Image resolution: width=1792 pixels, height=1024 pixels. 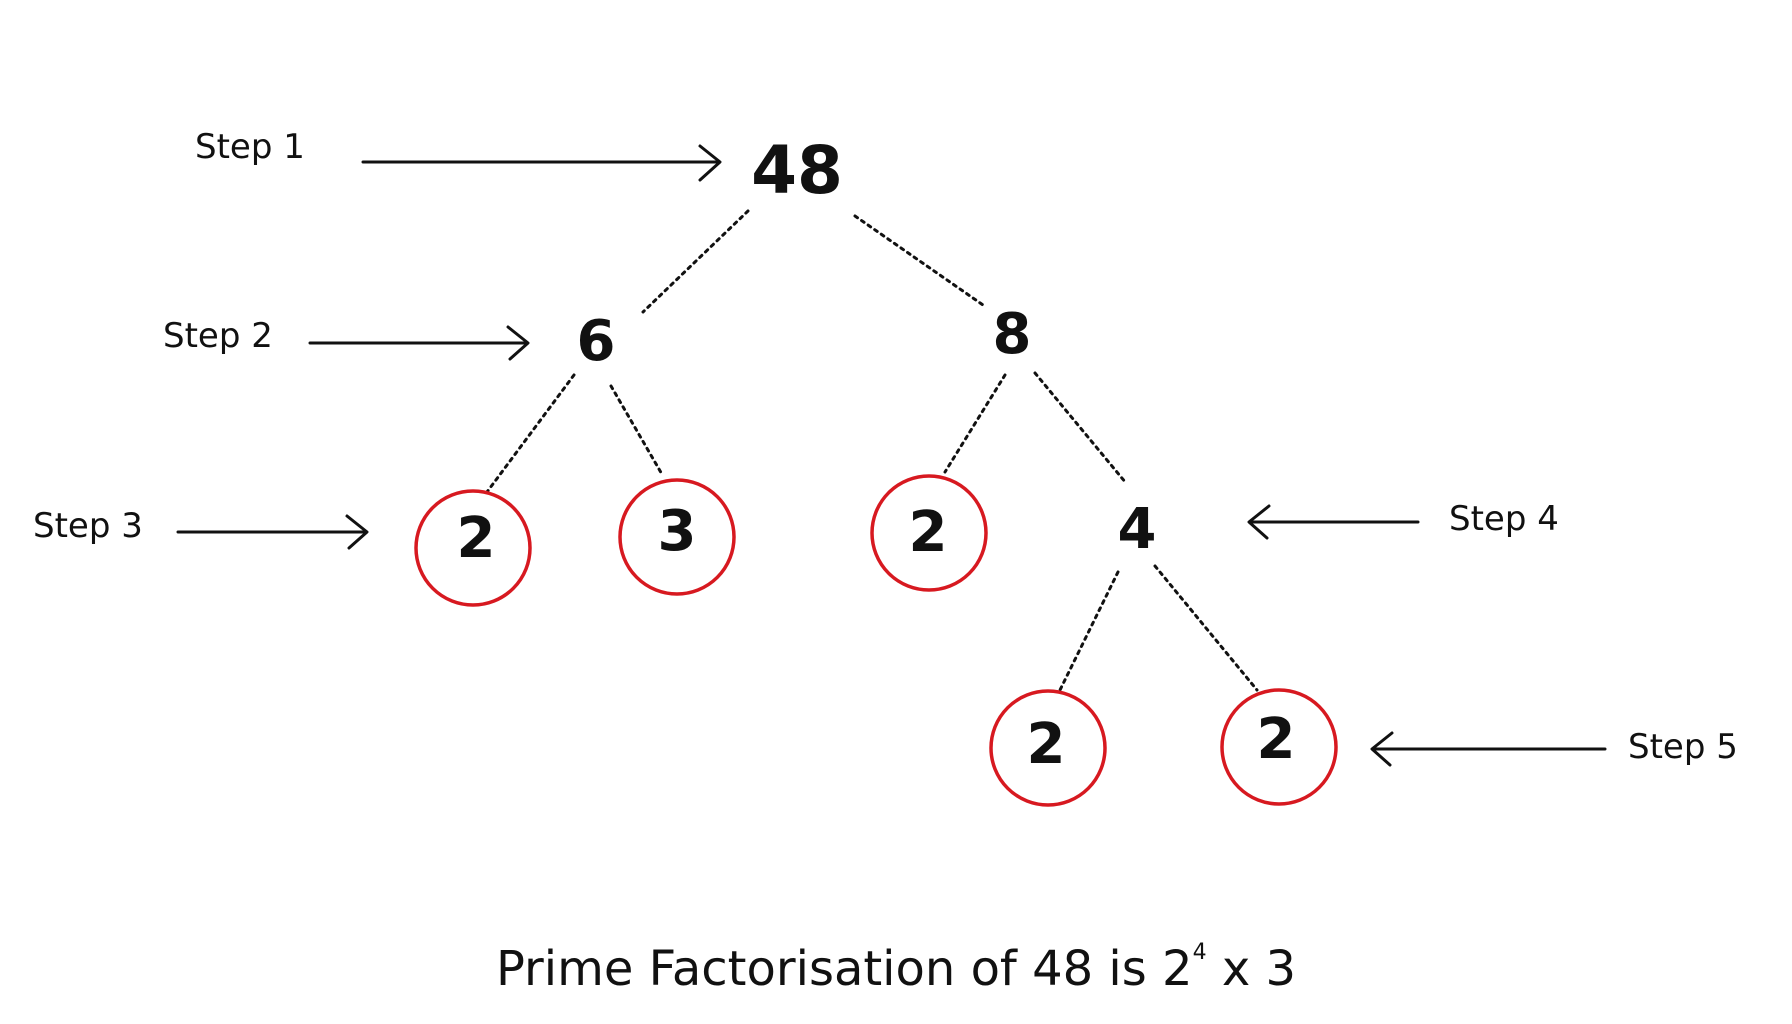 What do you see at coordinates (596, 341) in the screenshot?
I see `node-6: 6` at bounding box center [596, 341].